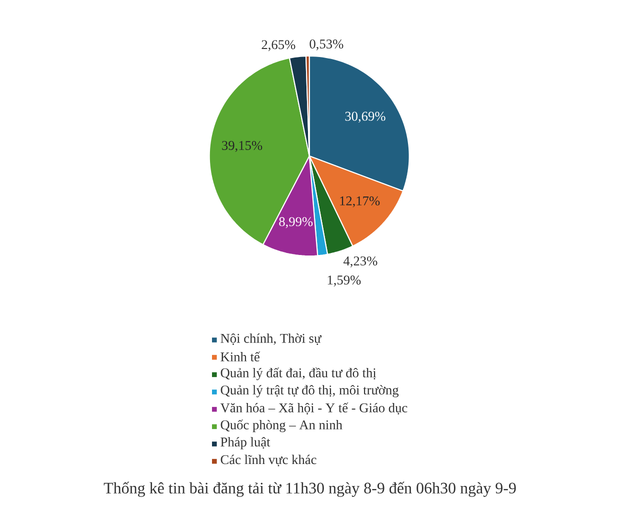 The height and width of the screenshot is (505, 620). What do you see at coordinates (296, 222) in the screenshot?
I see `data-label: 8,99%` at bounding box center [296, 222].